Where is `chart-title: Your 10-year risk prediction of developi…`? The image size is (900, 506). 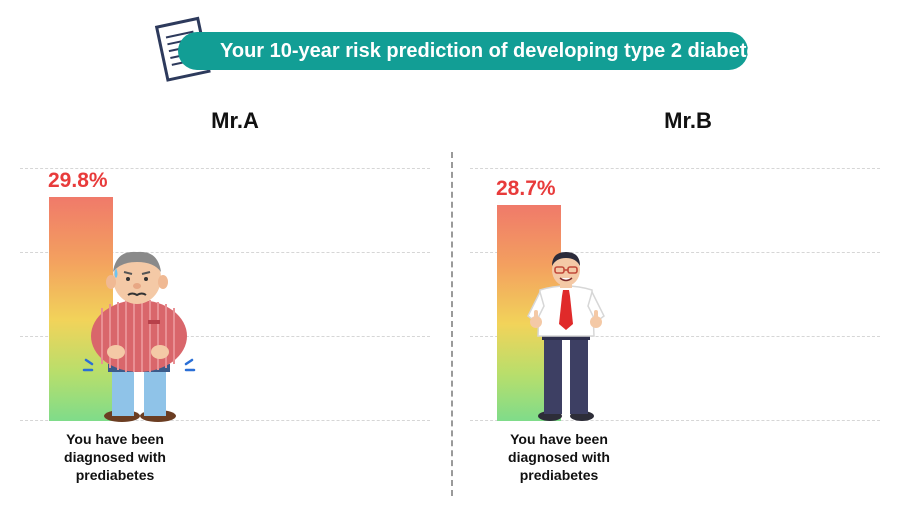 chart-title: Your 10-year risk prediction of developi… is located at coordinates (494, 51).